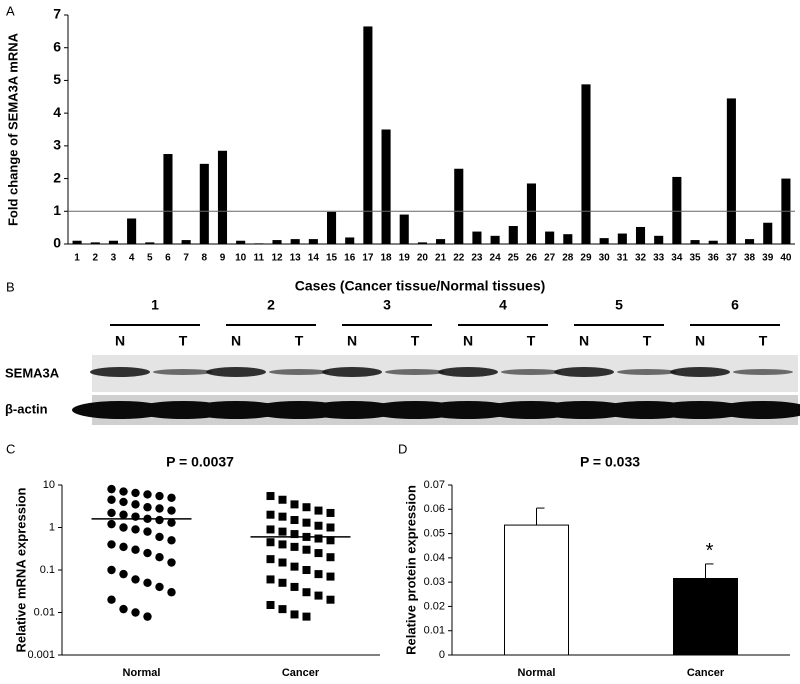 The height and width of the screenshot is (684, 800). What do you see at coordinates (57, 145) in the screenshot?
I see `y-tick-label: 3` at bounding box center [57, 145].